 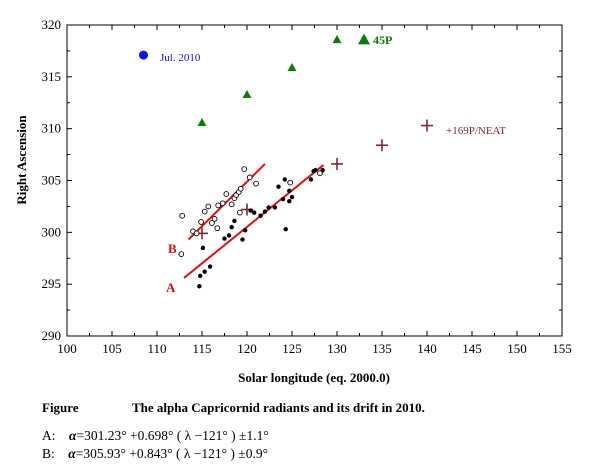 What do you see at coordinates (382, 40) in the screenshot?
I see `annotation-45p: 45P` at bounding box center [382, 40].